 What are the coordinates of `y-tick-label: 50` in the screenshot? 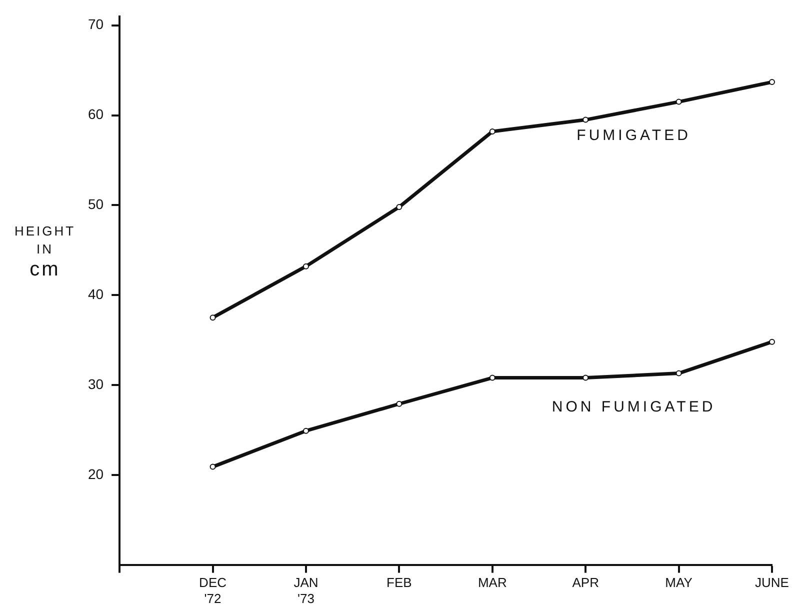 It's located at (96, 204).